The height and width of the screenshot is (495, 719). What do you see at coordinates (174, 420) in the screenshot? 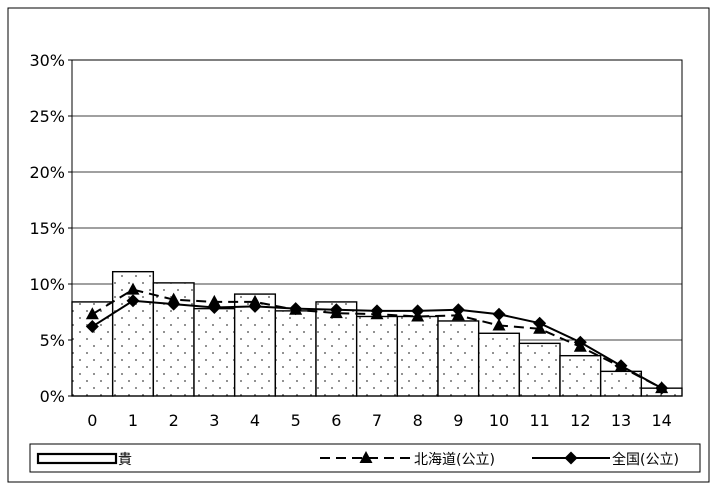
I see `x-tick-label: 2` at bounding box center [174, 420].